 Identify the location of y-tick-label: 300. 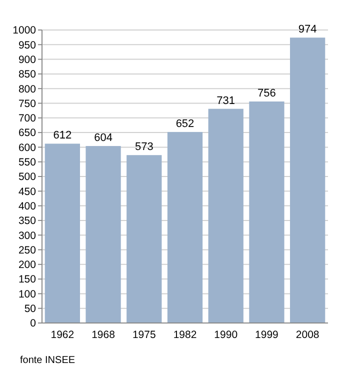
(27, 236).